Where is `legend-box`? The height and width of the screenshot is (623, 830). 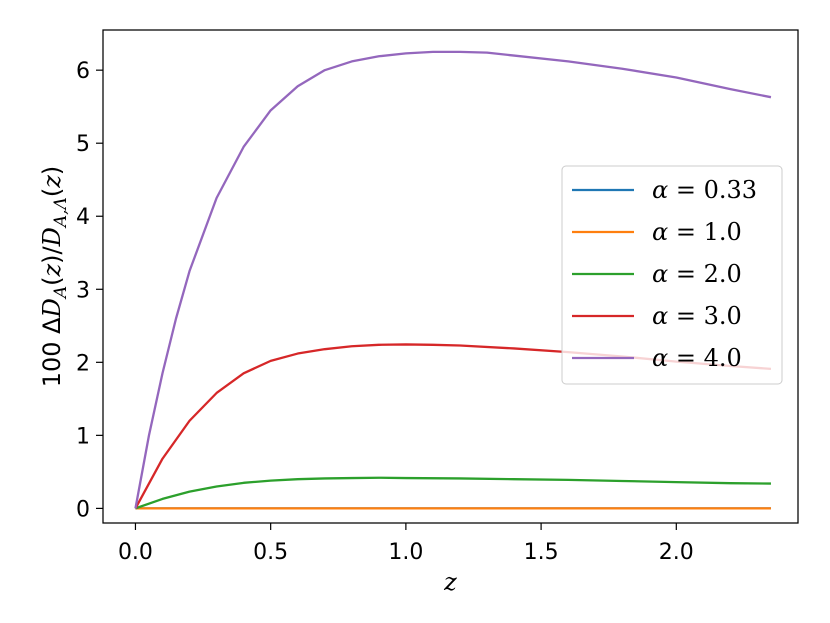 legend-box is located at coordinates (672, 275).